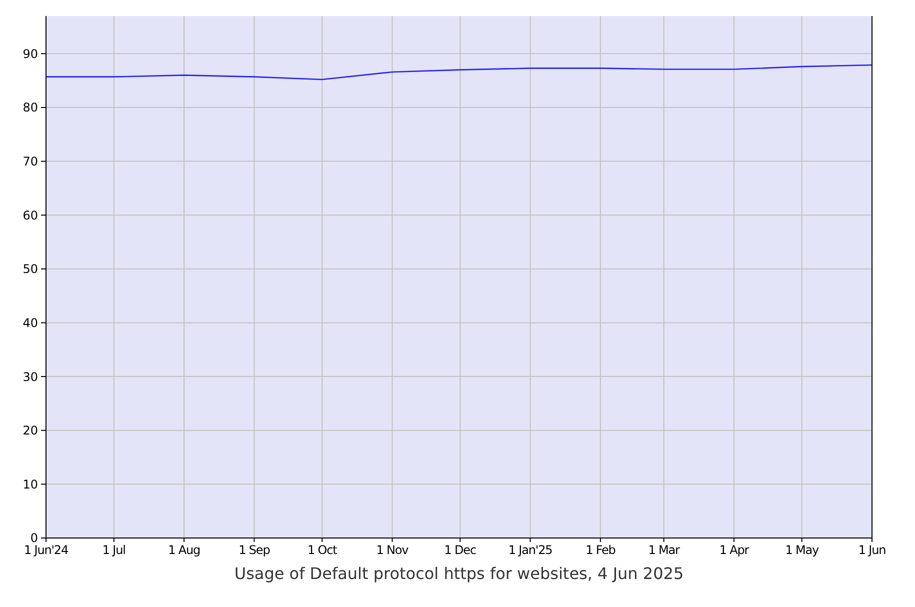  I want to click on x-tick-label: 1 Oct, so click(322, 550).